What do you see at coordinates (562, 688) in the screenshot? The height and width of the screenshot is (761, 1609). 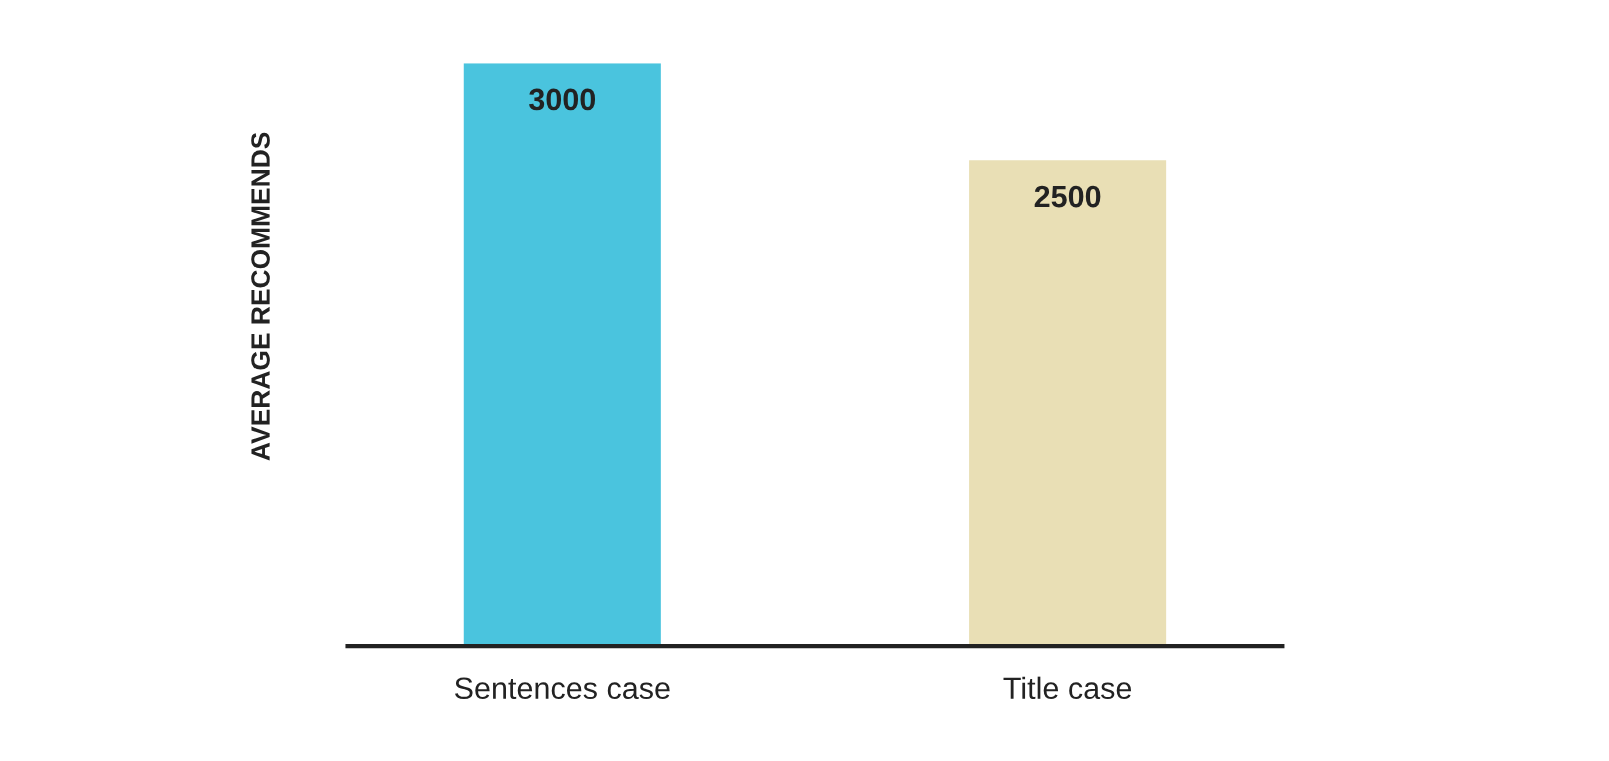 I see `x-tick-label: Sentences case` at bounding box center [562, 688].